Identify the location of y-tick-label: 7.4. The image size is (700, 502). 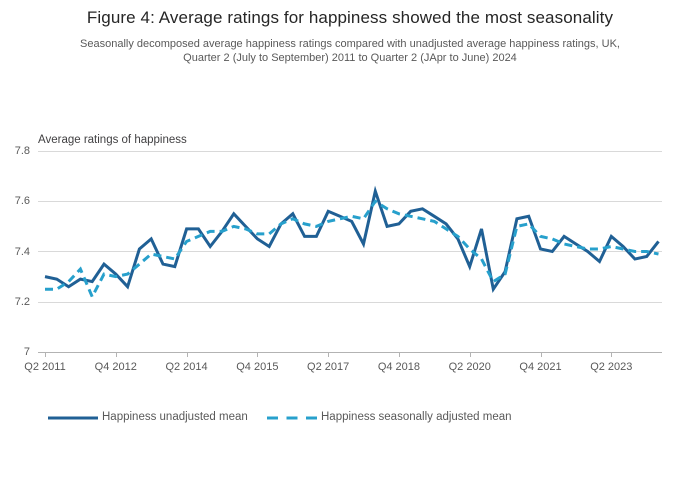
(22, 251).